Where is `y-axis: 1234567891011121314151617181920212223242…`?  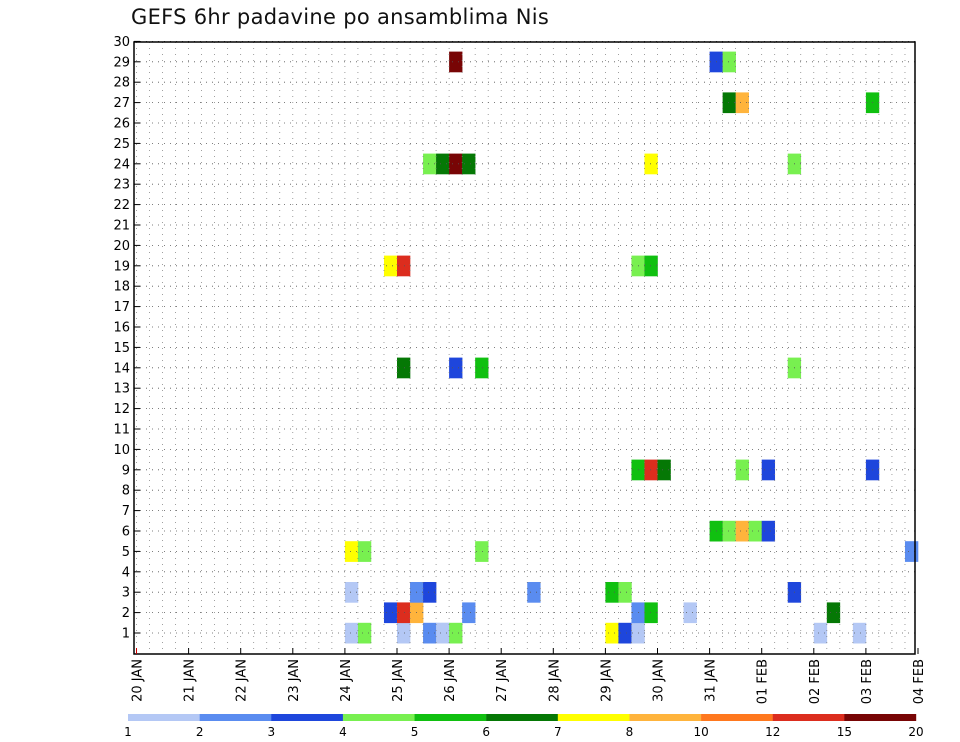 y-axis: 1234567891011121314151617181920212223242… is located at coordinates (126, 338).